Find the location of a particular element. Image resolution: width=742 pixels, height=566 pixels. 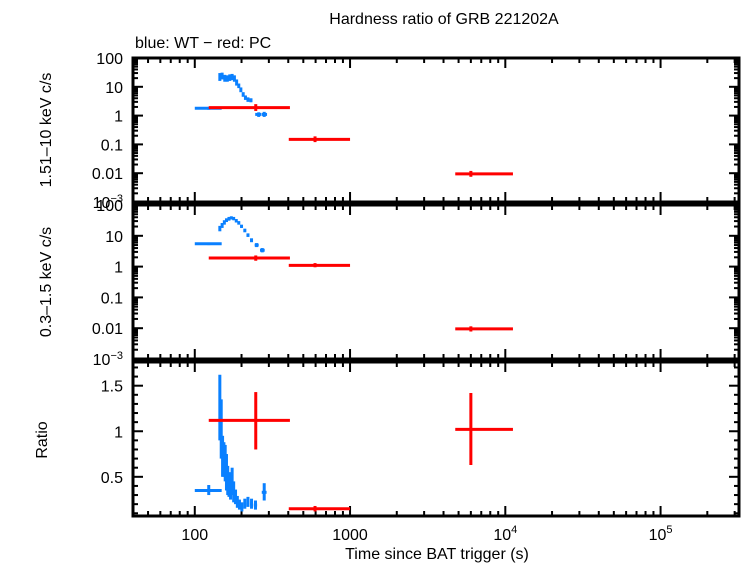

x-tick-label: 10⁴ is located at coordinates (505, 534).